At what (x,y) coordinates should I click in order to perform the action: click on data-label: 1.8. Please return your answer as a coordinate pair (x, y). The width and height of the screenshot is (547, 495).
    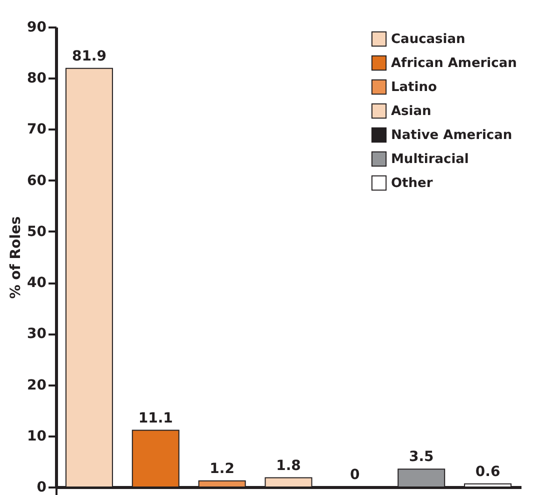
    Looking at the image, I should click on (288, 466).